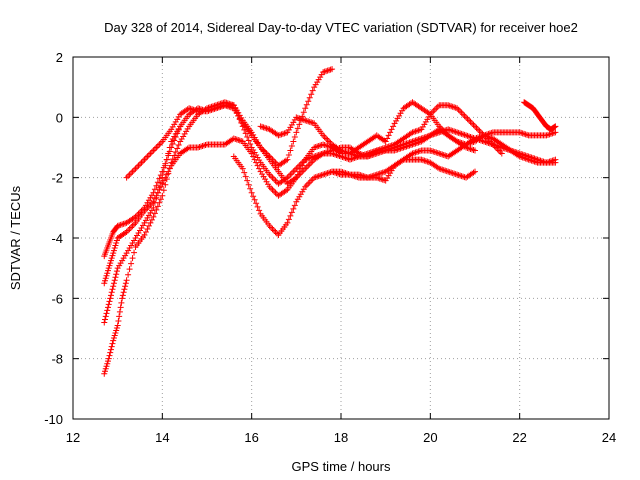 The height and width of the screenshot is (480, 640). I want to click on y-tick-label: -10, so click(53, 419).